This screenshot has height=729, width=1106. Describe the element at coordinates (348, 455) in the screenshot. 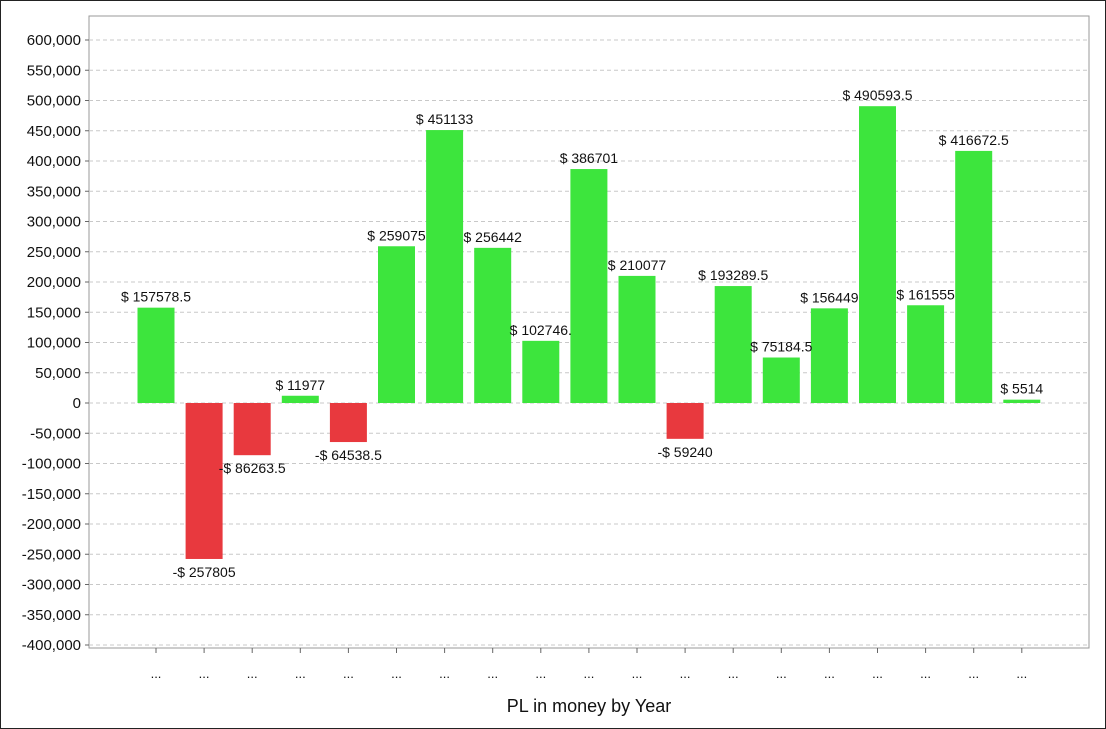

I see `bar-value-label: -$ 64538.5` at that location.